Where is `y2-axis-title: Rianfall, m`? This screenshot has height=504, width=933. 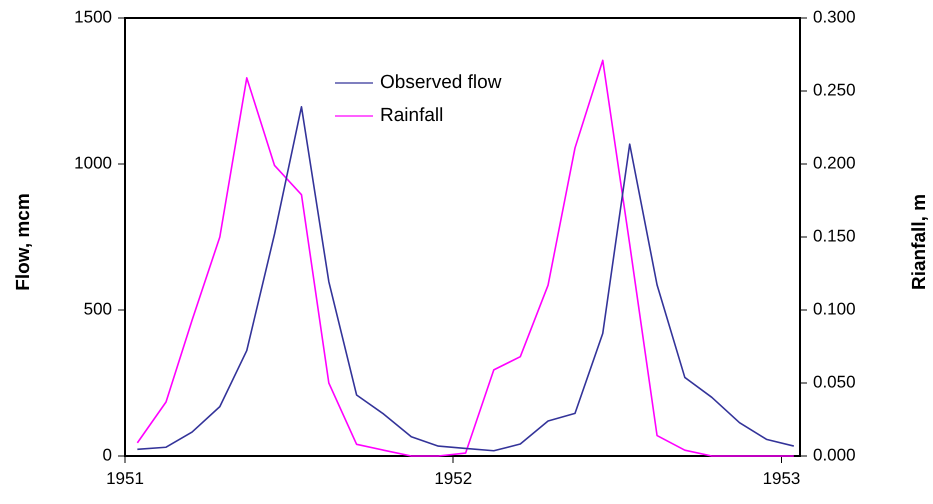
y2-axis-title: Rianfall, m is located at coordinates (919, 242).